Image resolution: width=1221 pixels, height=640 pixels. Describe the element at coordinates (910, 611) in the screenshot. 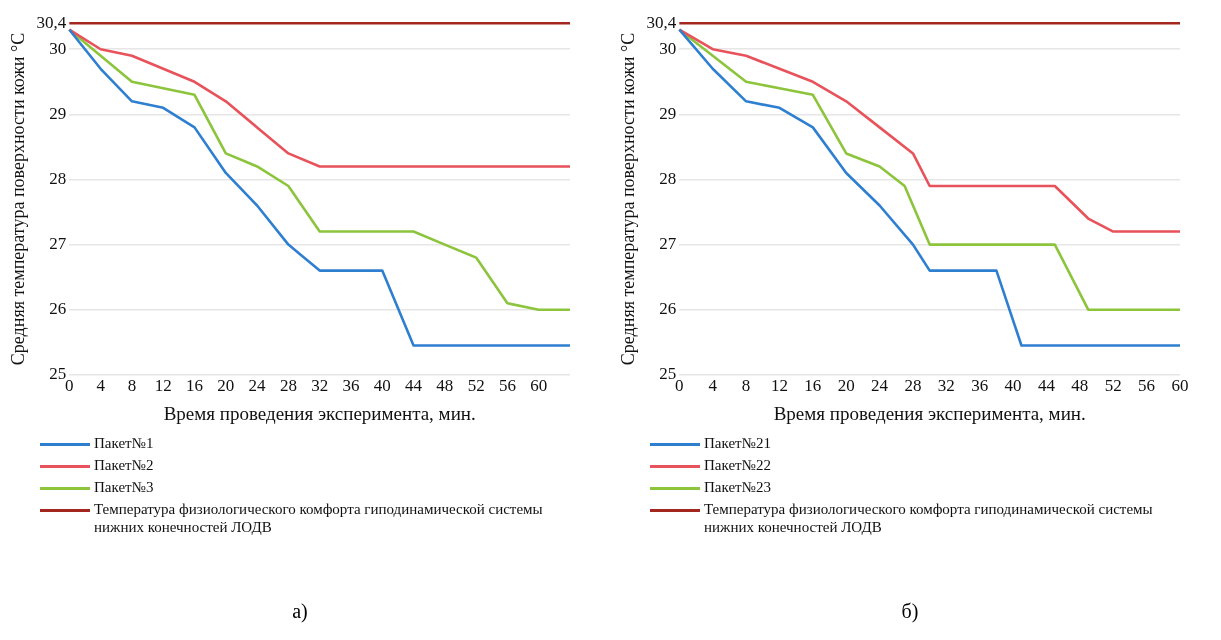

I see `text: б)` at that location.